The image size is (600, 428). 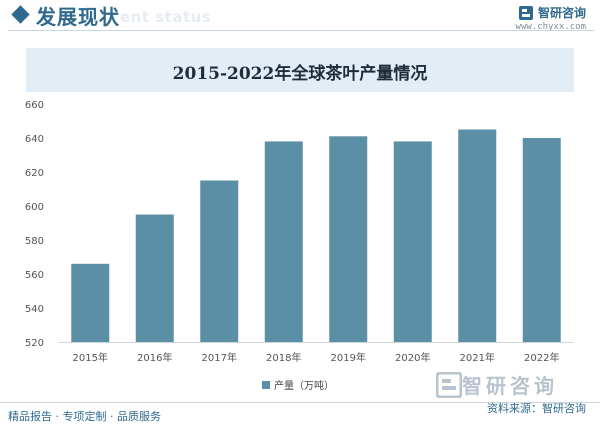 I want to click on x-tick-label: 2017年, so click(x=219, y=357).